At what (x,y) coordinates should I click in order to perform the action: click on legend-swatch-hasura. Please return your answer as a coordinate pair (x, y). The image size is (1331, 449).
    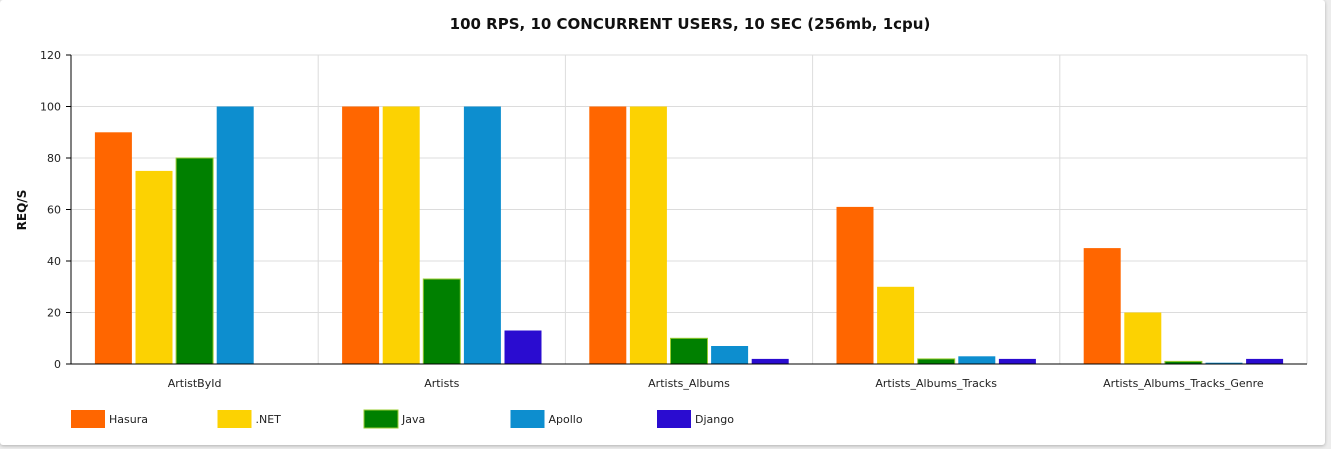
    Looking at the image, I should click on (88, 419).